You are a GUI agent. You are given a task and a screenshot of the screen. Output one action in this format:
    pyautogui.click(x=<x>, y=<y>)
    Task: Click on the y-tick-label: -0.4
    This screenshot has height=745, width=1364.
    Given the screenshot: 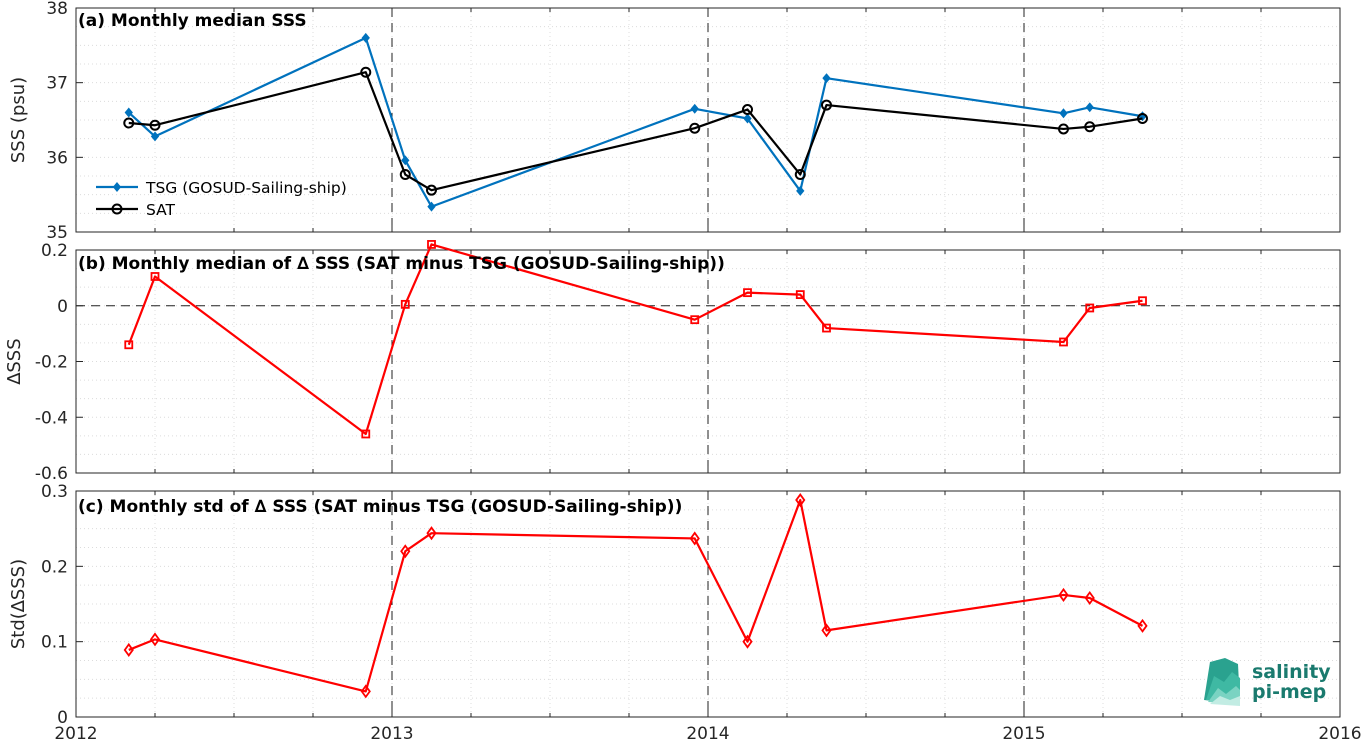 What is the action you would take?
    pyautogui.click(x=51, y=418)
    